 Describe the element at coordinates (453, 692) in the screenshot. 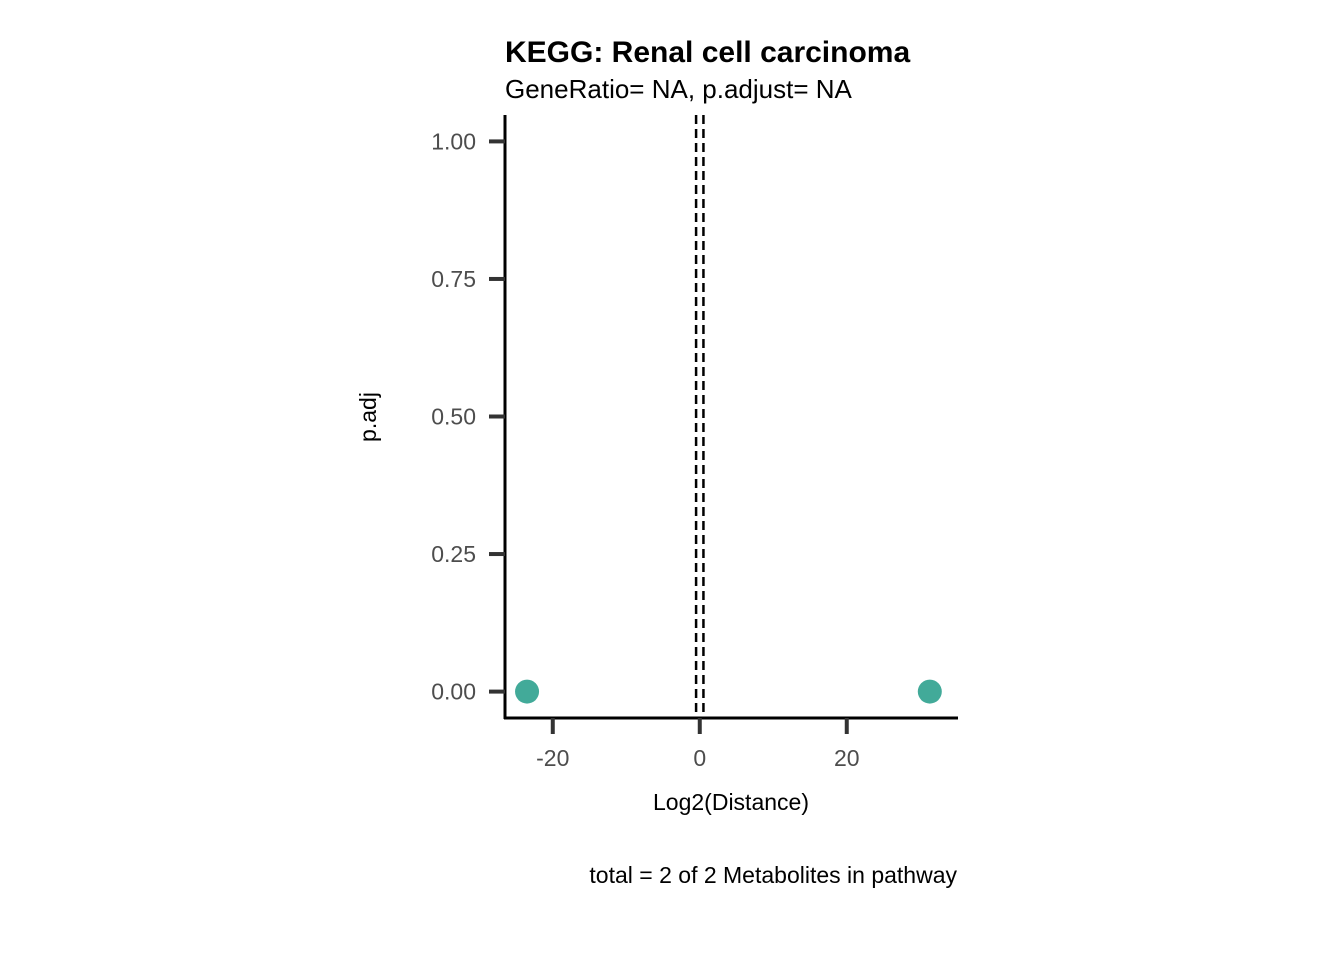

I see `y-tick-label: 0.00` at that location.